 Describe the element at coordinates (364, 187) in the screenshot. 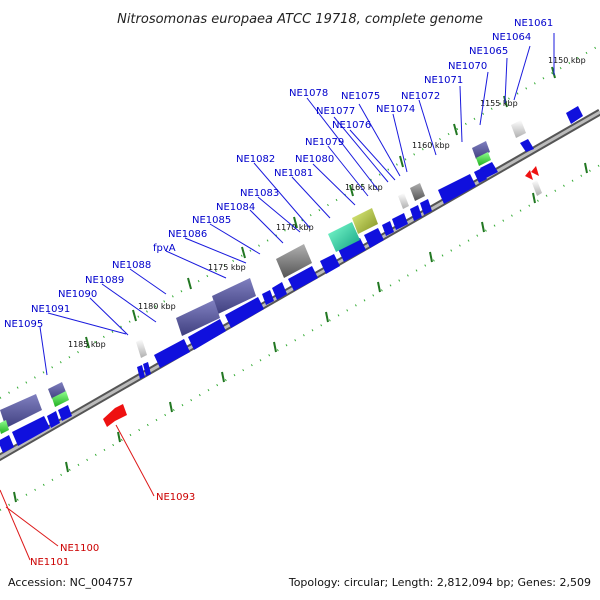

I see `tick-label: 1165 kbp` at that location.